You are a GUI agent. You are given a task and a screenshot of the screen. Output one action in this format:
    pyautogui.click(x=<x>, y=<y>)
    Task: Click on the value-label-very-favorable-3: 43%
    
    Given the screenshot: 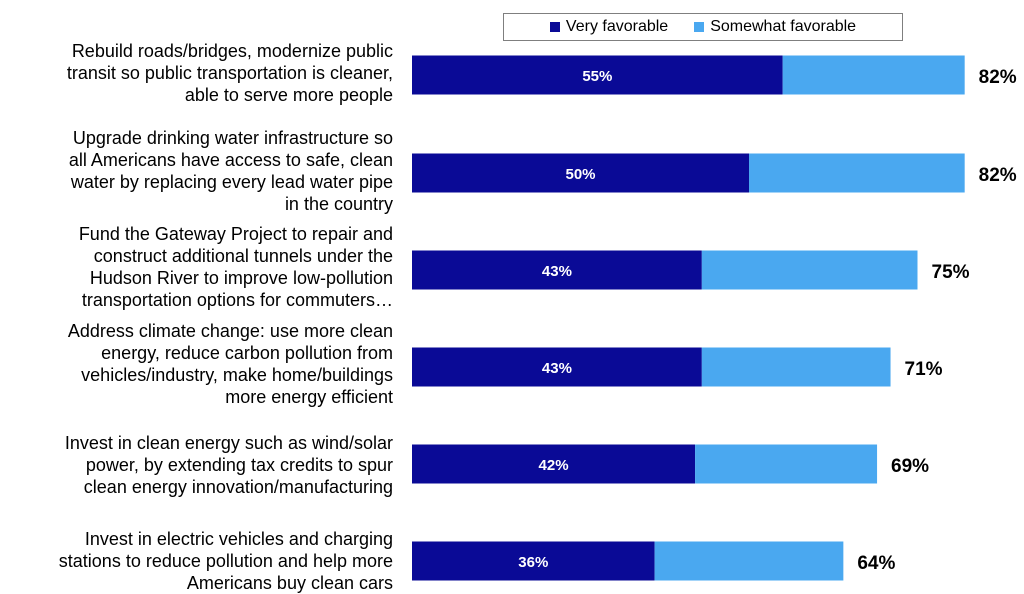 What is the action you would take?
    pyautogui.click(x=557, y=271)
    